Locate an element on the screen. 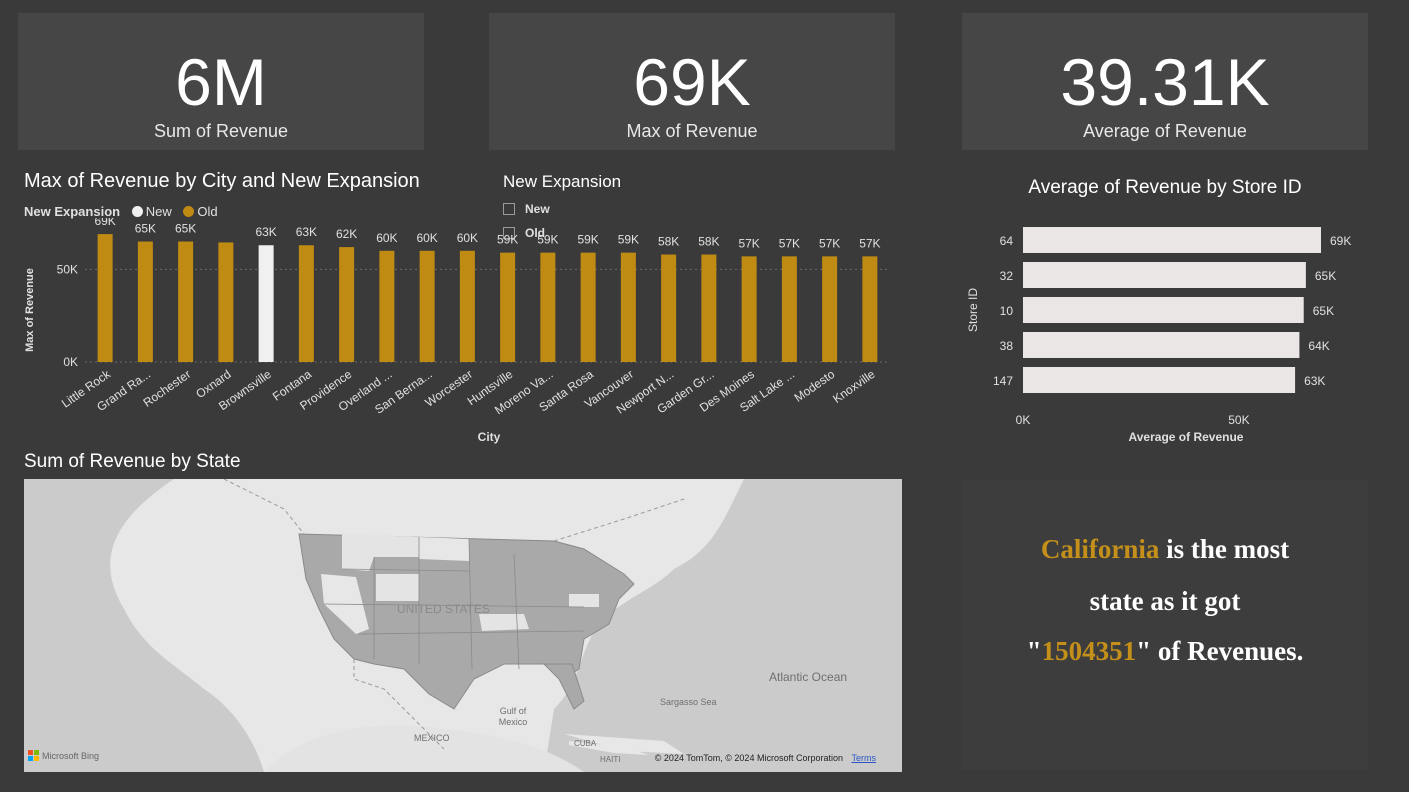  slicer-option-new: New is located at coordinates (603, 209).